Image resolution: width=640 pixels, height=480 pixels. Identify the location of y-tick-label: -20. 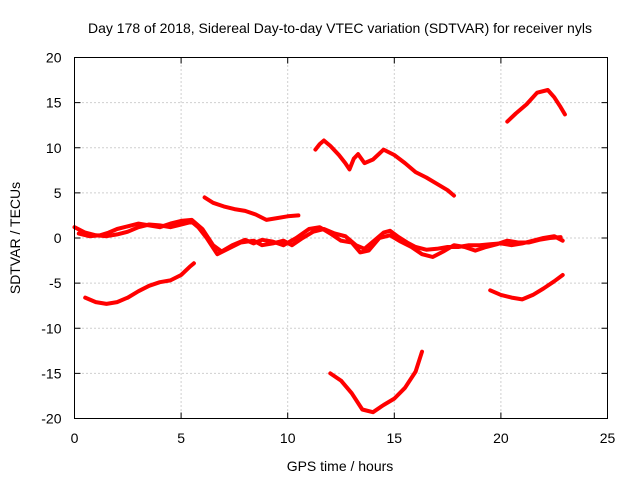
(51, 419).